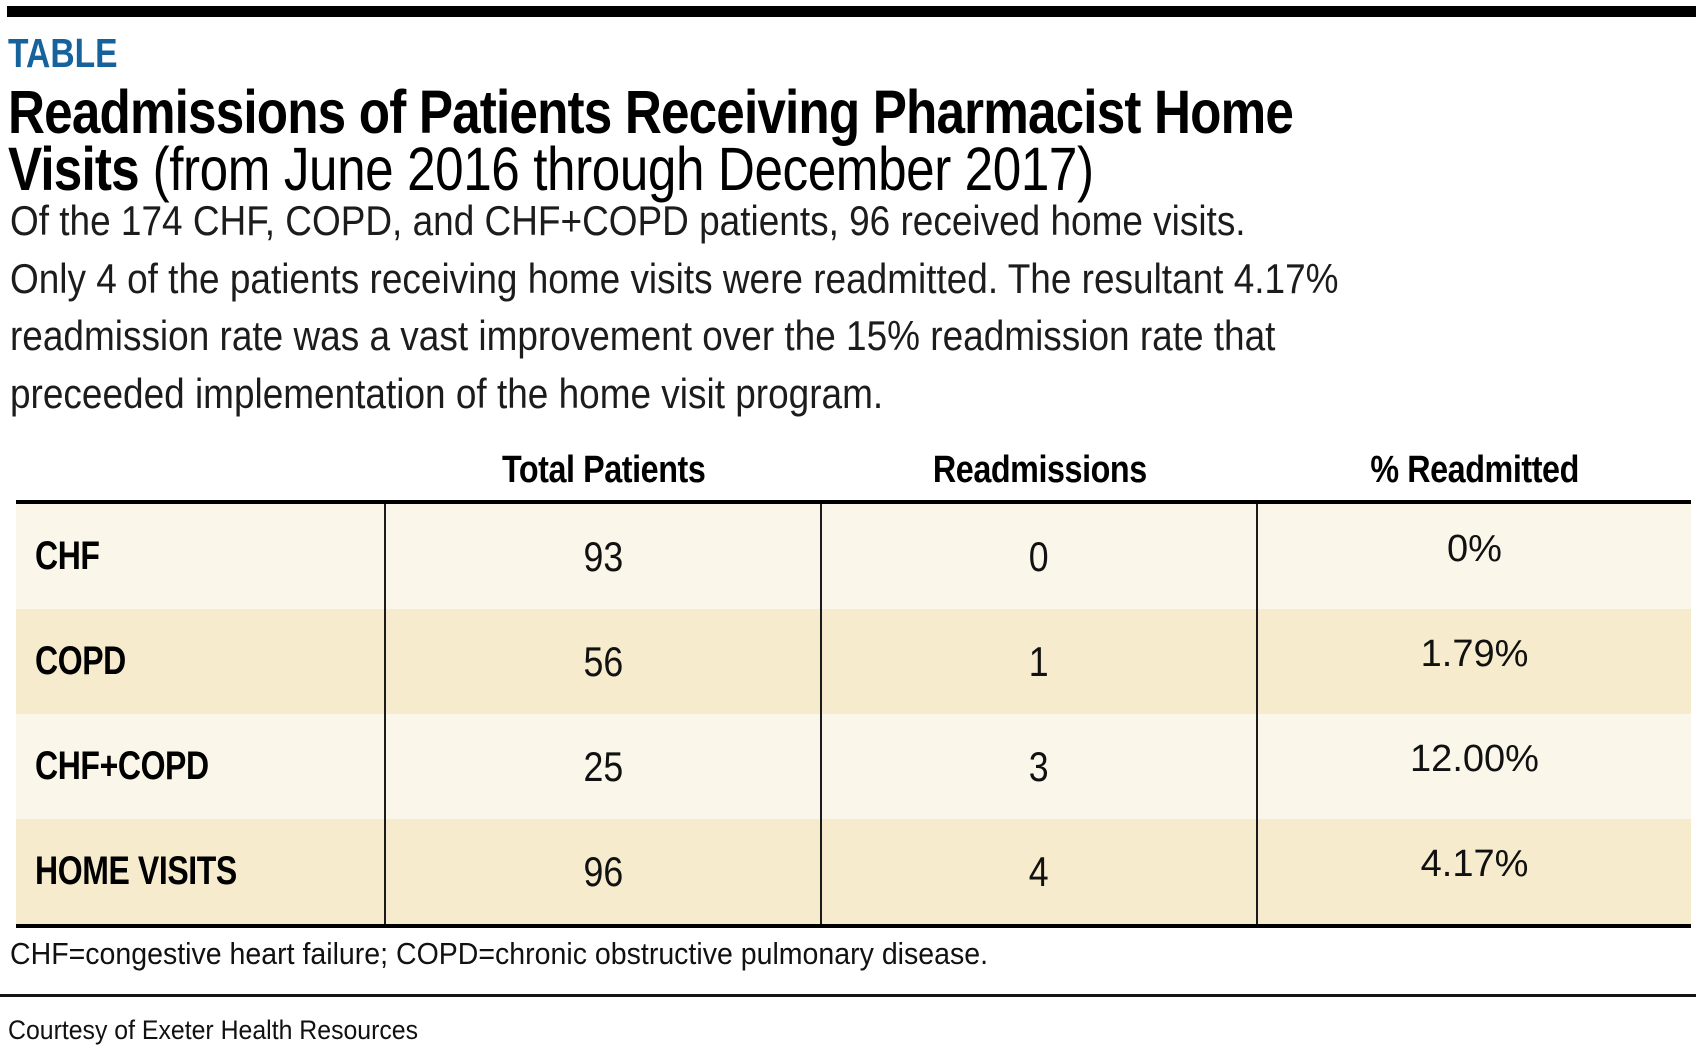  I want to click on row-label: CHF+COPD, so click(122, 766).